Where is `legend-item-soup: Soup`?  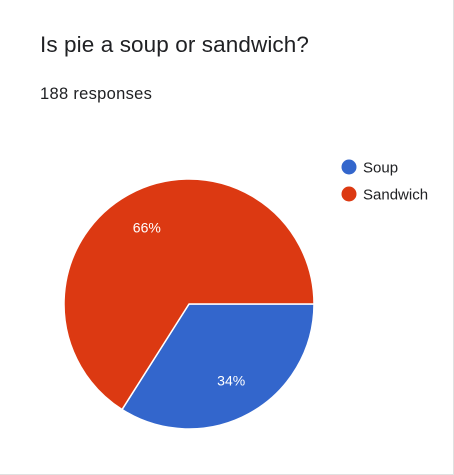
legend-item-soup: Soup is located at coordinates (370, 168).